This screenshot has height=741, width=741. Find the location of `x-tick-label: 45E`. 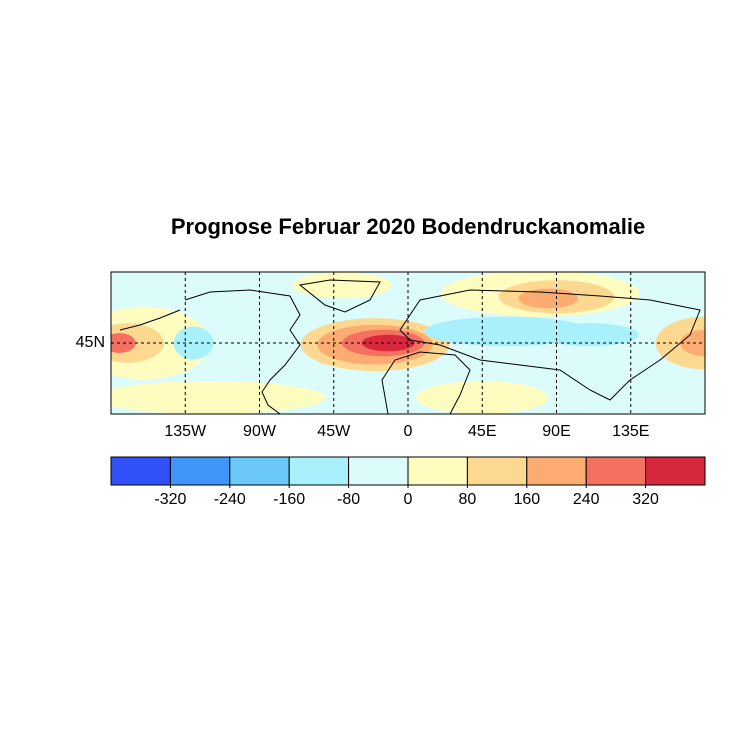

x-tick-label: 45E is located at coordinates (482, 431).